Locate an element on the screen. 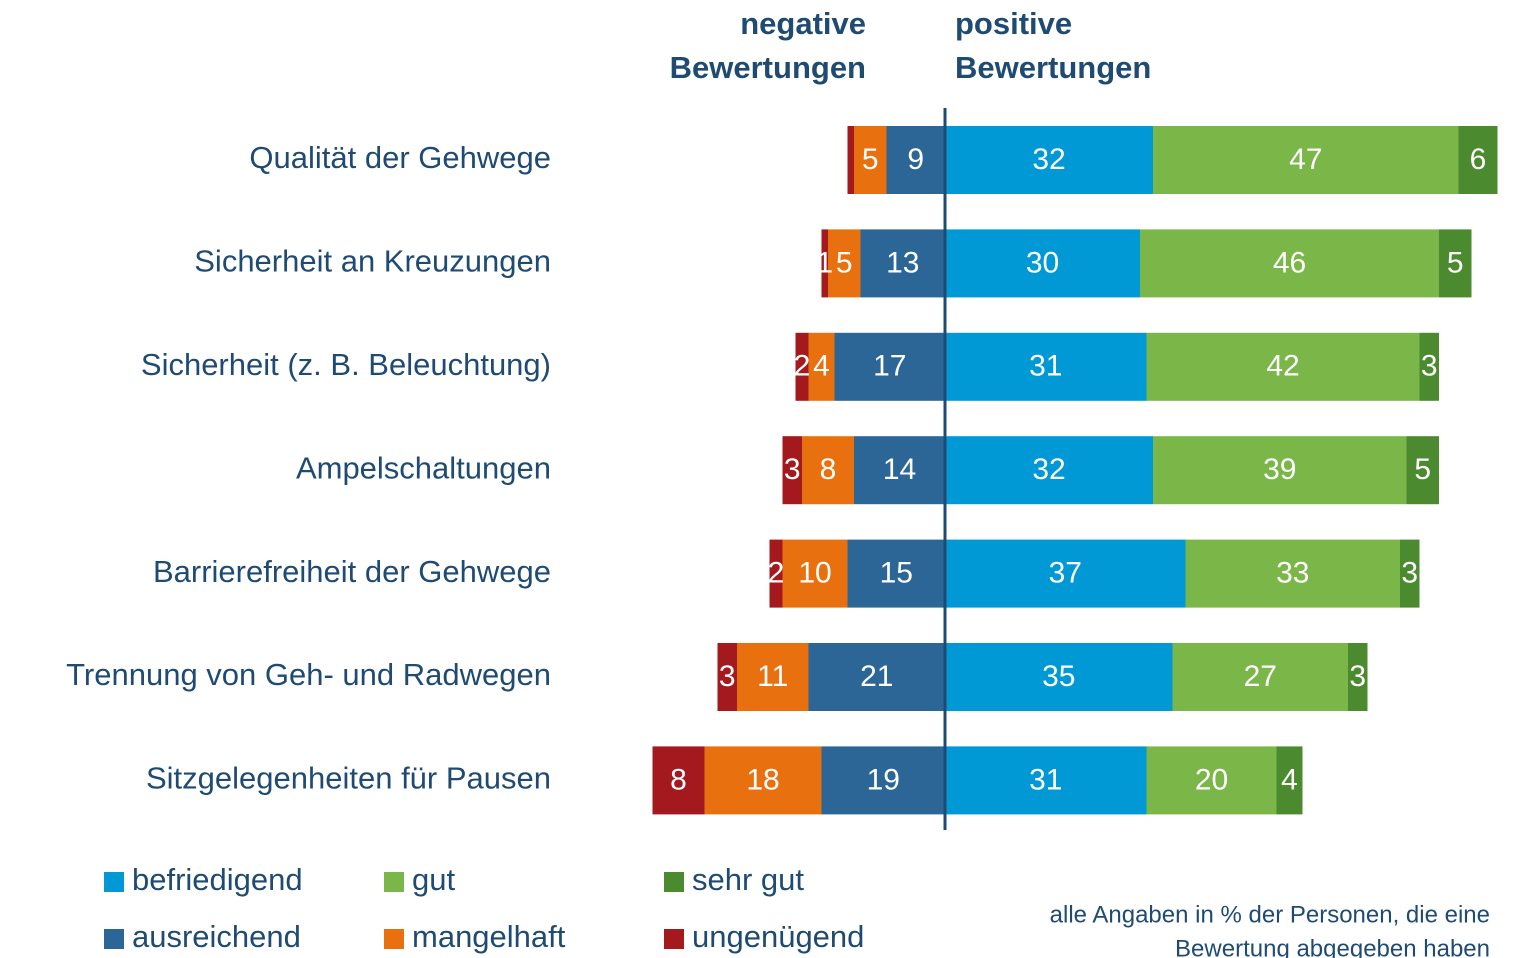 The image size is (1519, 958). note: Bewertung abgegeben haben is located at coordinates (1332, 946).